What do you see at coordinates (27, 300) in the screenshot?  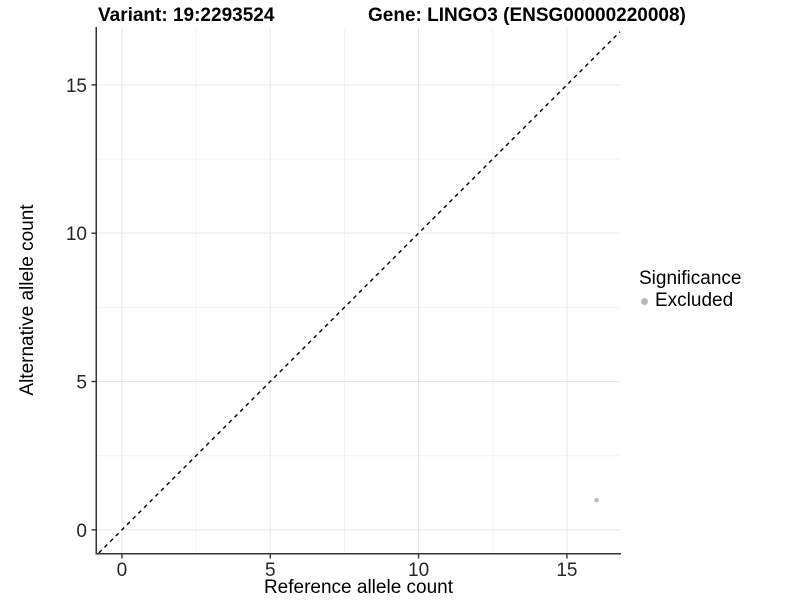 I see `y-axis-title: Alternative allele count` at bounding box center [27, 300].